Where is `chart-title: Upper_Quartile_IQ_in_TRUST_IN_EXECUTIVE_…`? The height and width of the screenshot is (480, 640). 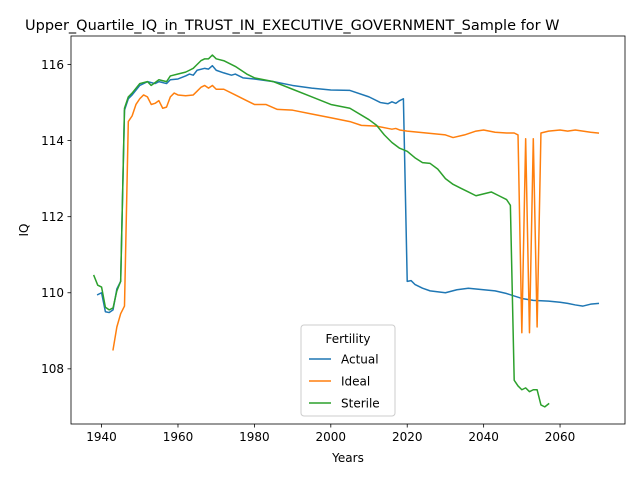
chart-title: Upper_Quartile_IQ_in_TRUST_IN_EXECUTIVE_… is located at coordinates (292, 26).